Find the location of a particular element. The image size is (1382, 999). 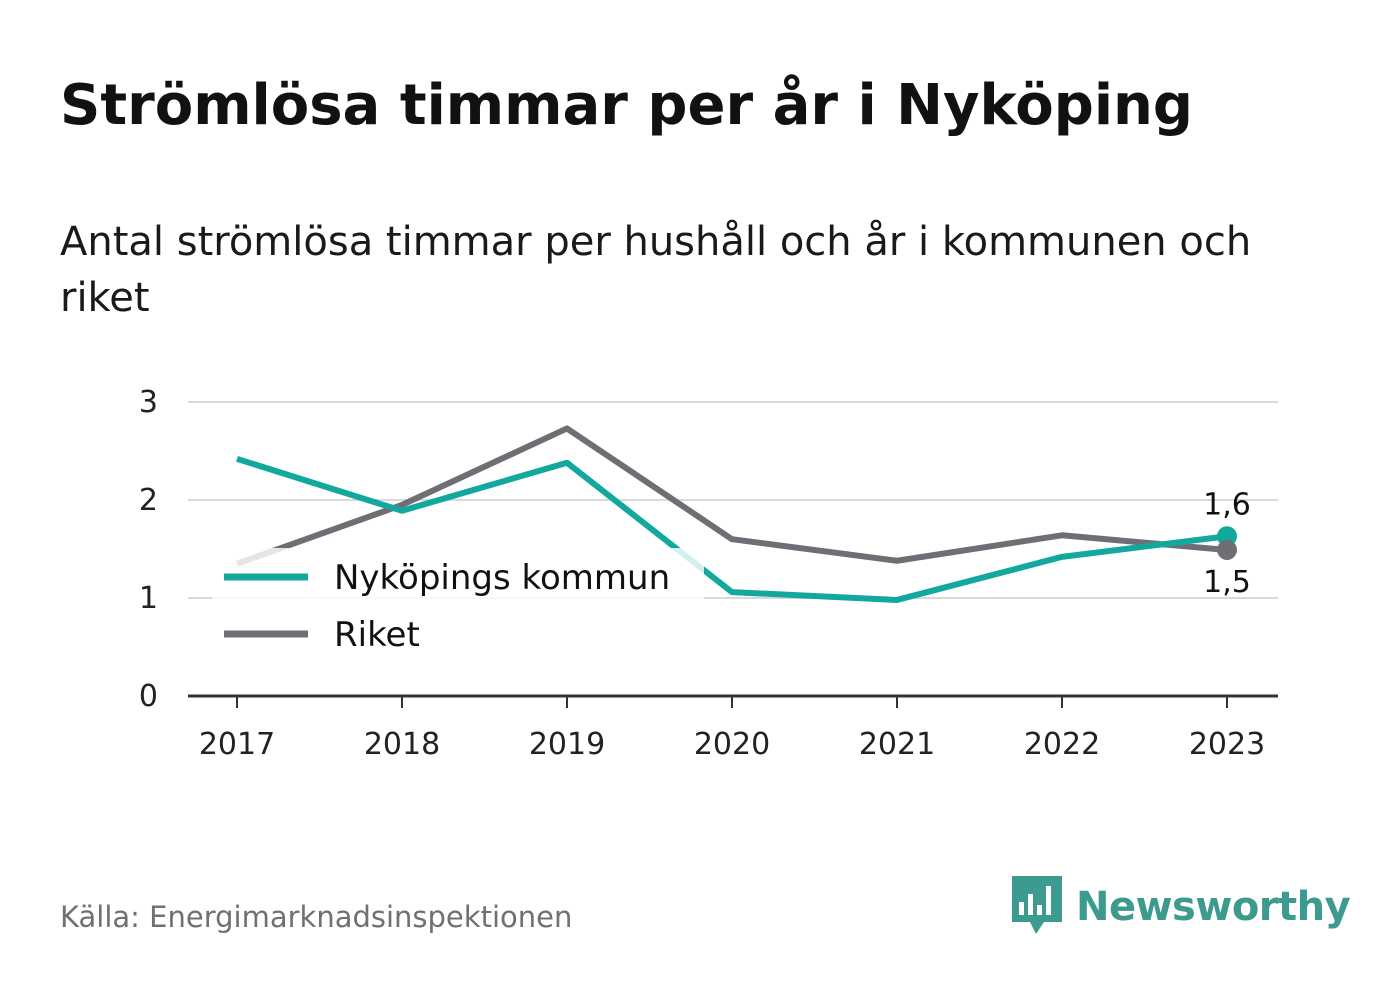

legend-backdrop is located at coordinates (458, 608).